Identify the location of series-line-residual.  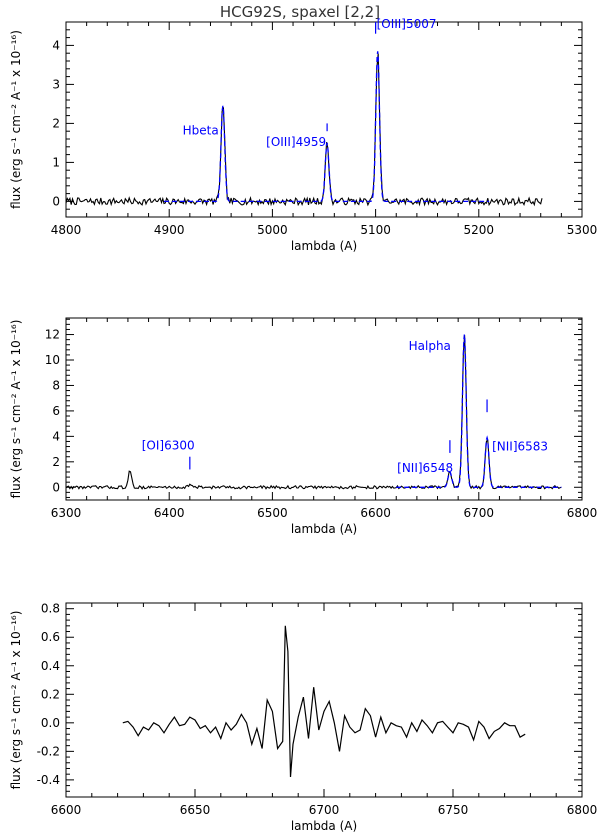
(324, 701).